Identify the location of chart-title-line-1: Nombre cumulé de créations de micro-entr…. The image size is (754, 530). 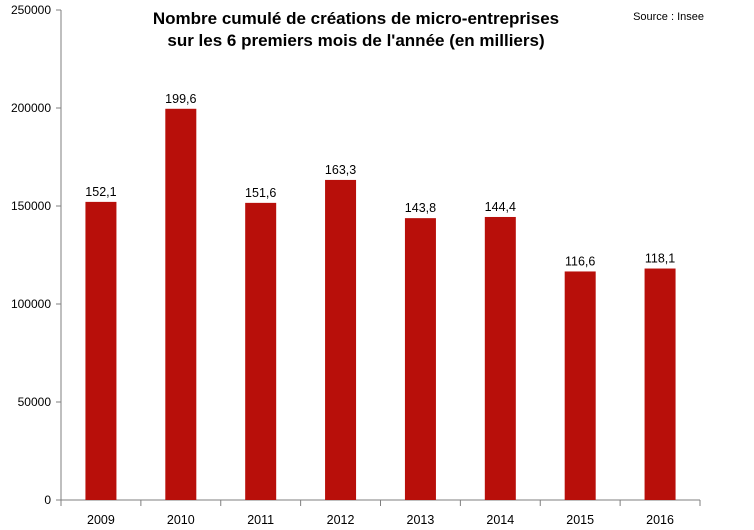
(356, 18).